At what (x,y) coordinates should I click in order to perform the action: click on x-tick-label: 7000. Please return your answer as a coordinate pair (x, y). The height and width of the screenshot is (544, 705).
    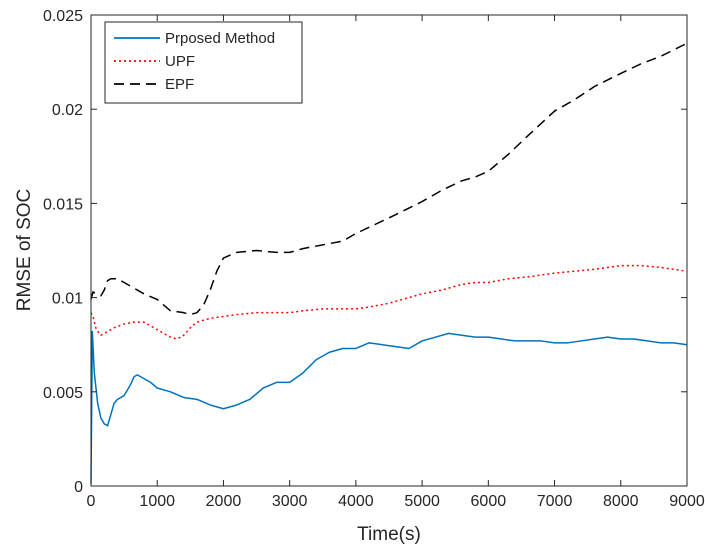
    Looking at the image, I should click on (555, 501).